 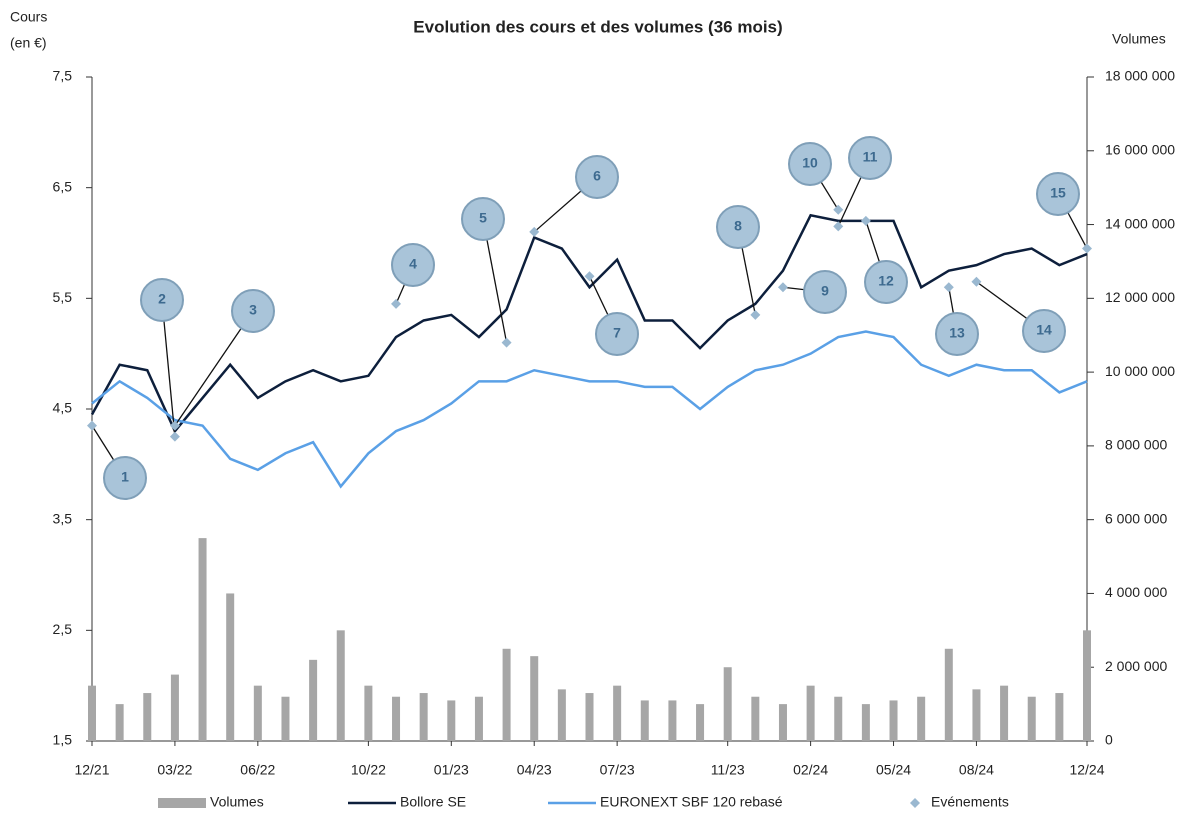 I want to click on legend-label: Evénements, so click(x=970, y=802).